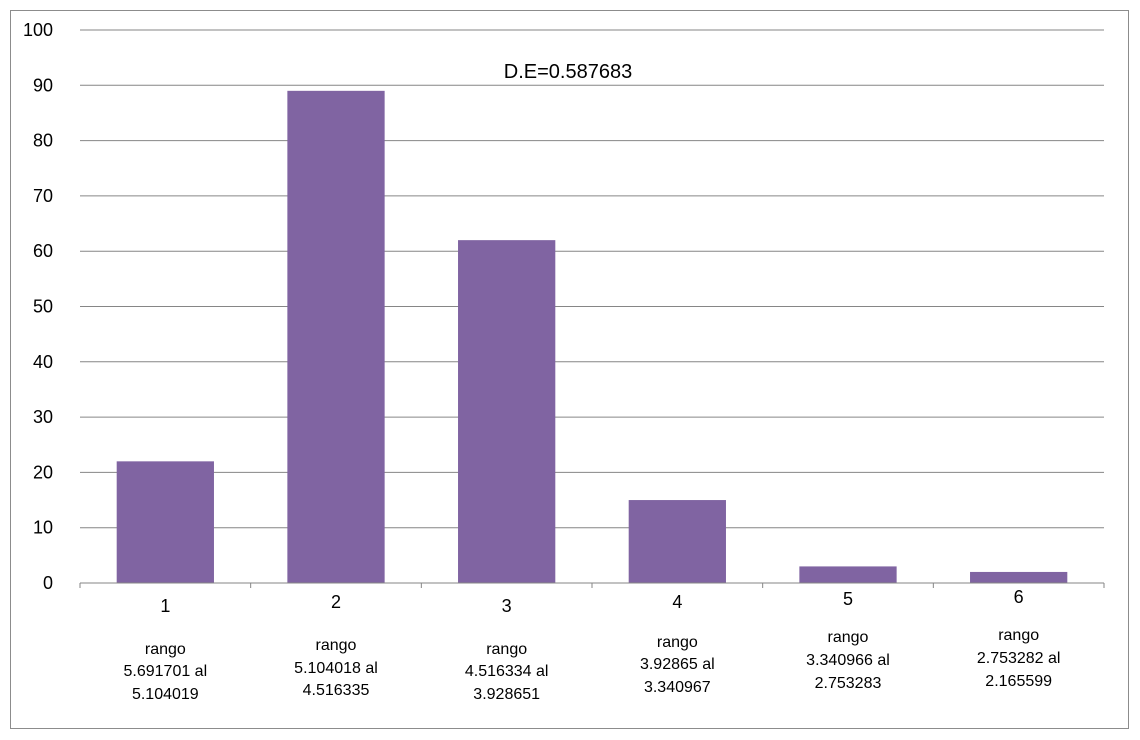 This screenshot has height=740, width=1140. I want to click on y-axis: 0 10 20 30 40 50 60 70 80 90 100, so click(38, 306).